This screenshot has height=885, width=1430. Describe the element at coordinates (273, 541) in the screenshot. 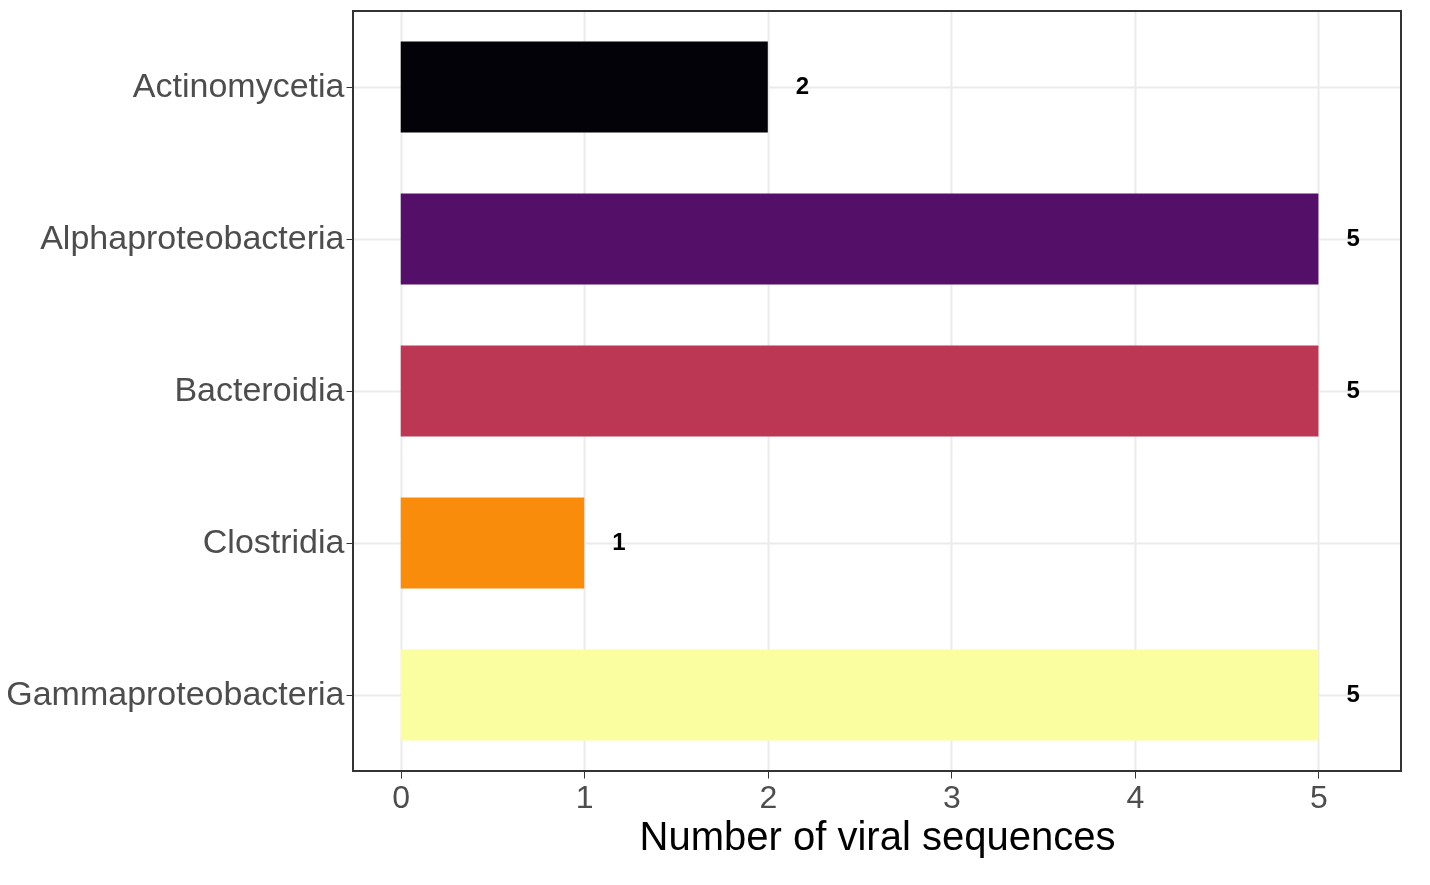

I see `y-tick-label: Clostridia` at that location.